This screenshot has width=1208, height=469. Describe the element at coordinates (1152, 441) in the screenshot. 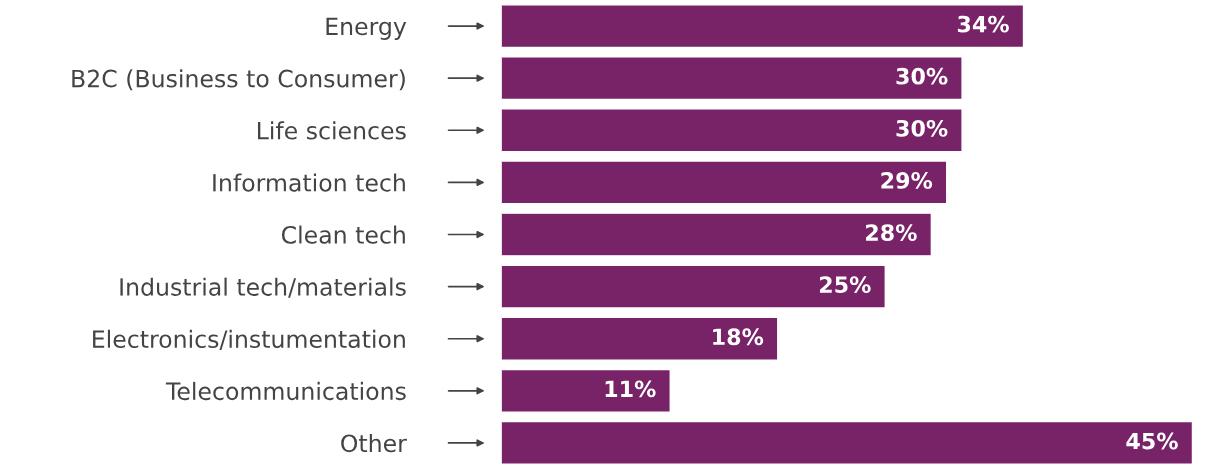

I see `data-label: 45%` at that location.